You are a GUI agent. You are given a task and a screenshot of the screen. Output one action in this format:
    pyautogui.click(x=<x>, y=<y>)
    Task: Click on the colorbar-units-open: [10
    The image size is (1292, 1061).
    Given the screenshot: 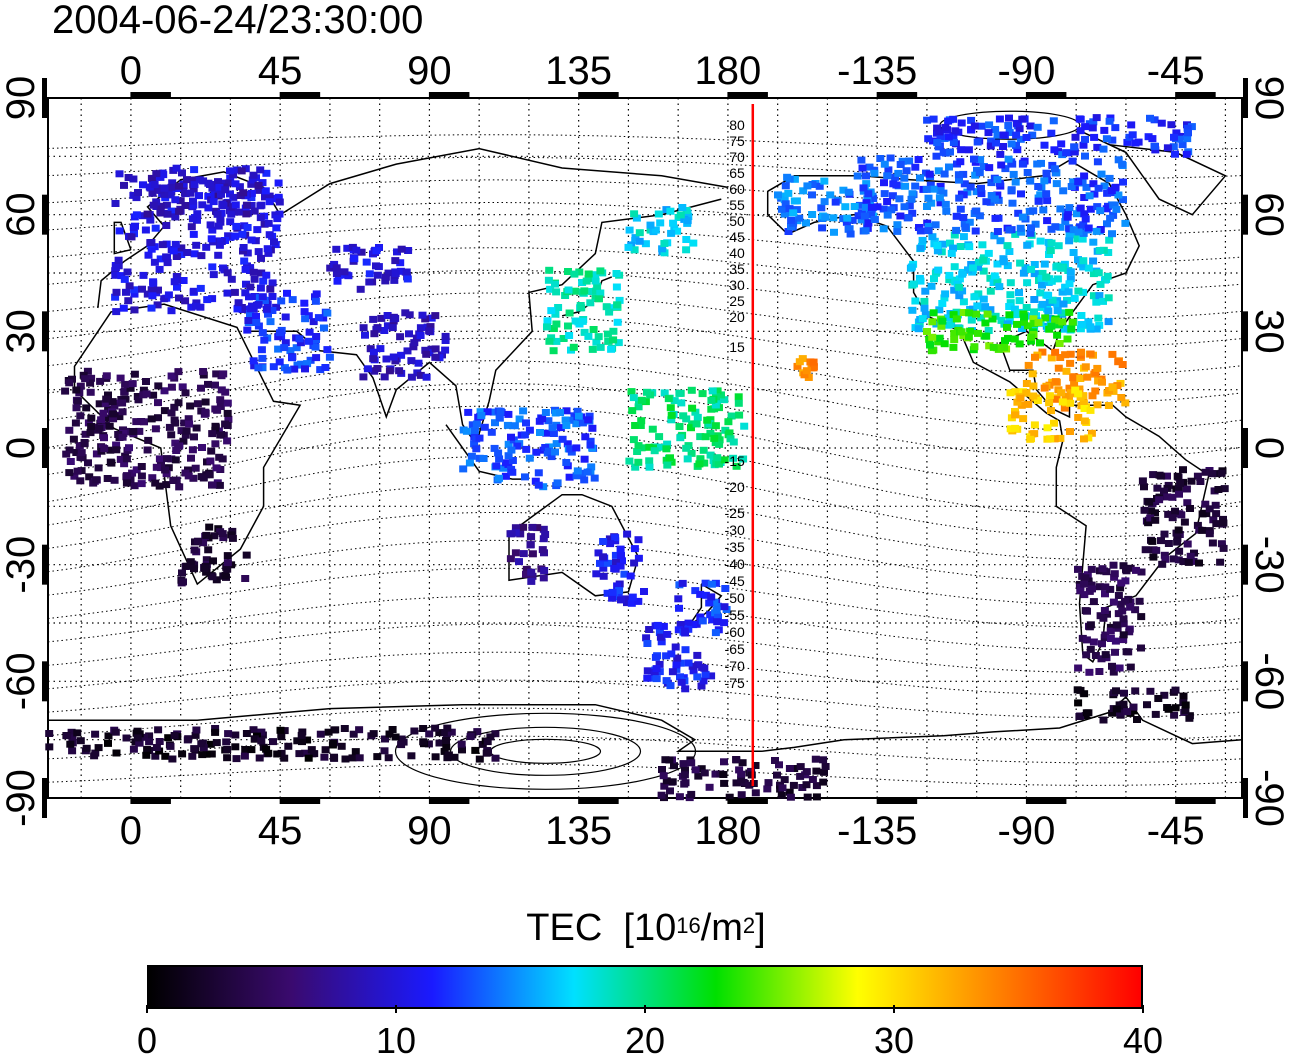 What is the action you would take?
    pyautogui.click(x=650, y=928)
    